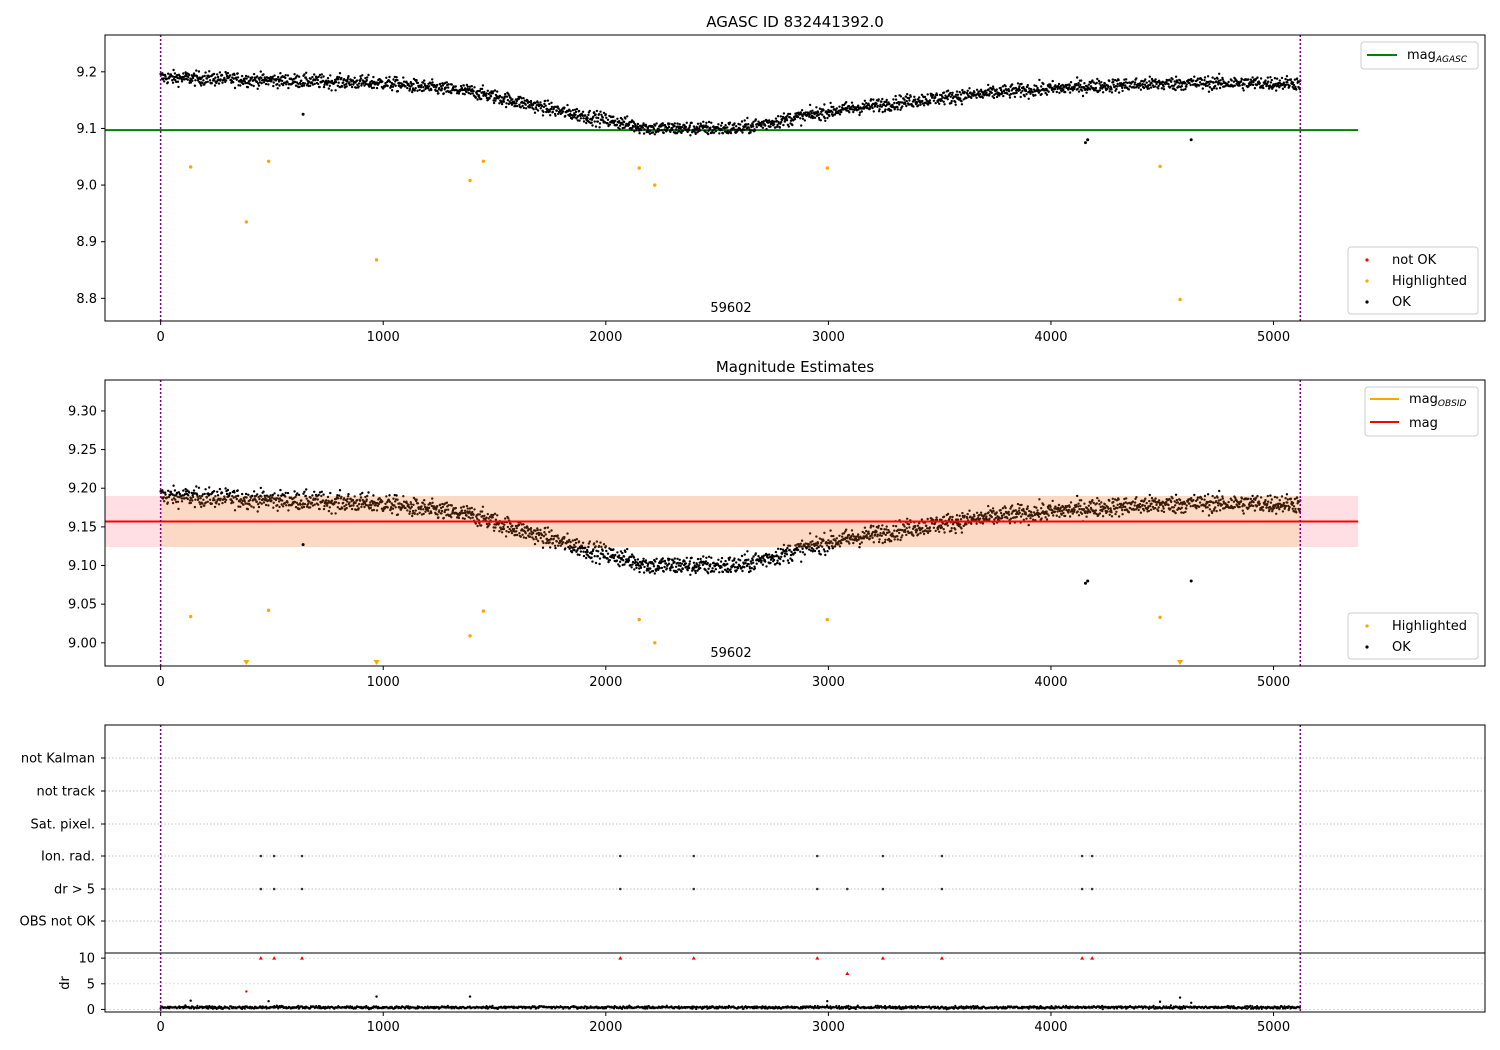 The image size is (1500, 1050). What do you see at coordinates (730, 308) in the screenshot?
I see `panel1-obsid-label: 59602` at bounding box center [730, 308].